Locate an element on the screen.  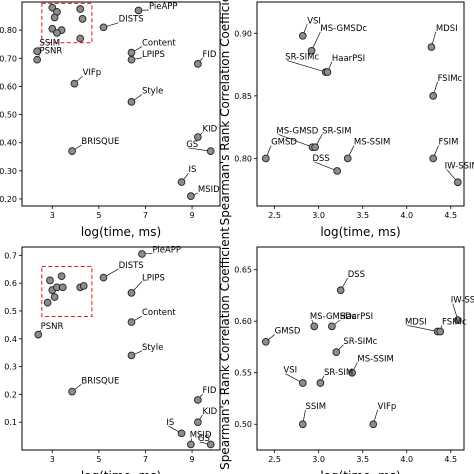
x-tick-label: 9 is located at coordinates (192, 215).